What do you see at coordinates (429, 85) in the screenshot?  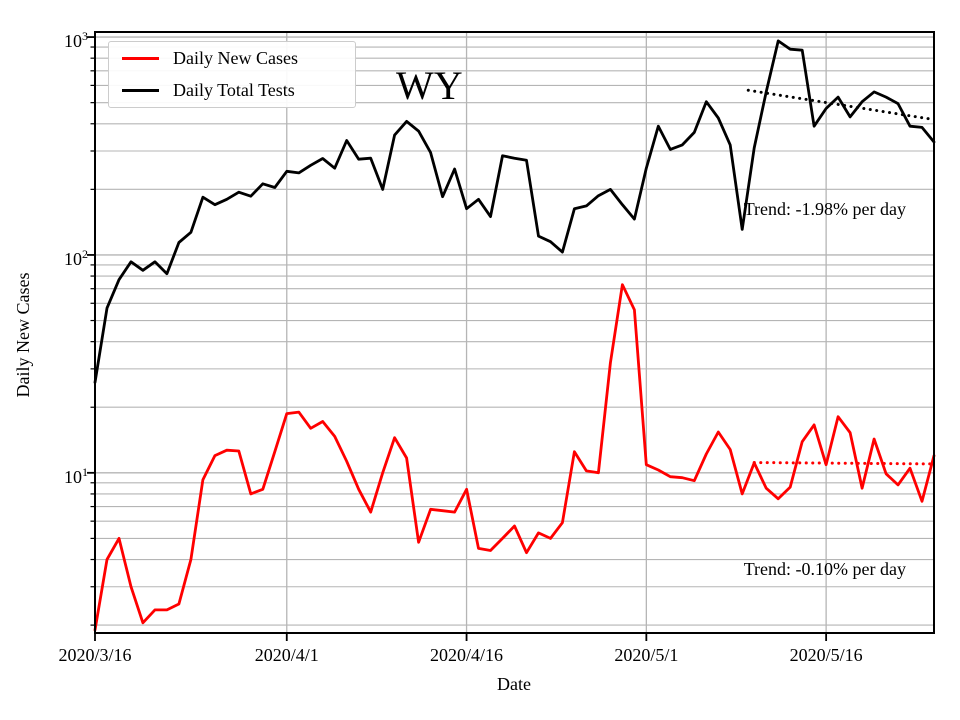 I see `plot-title: WY` at bounding box center [429, 85].